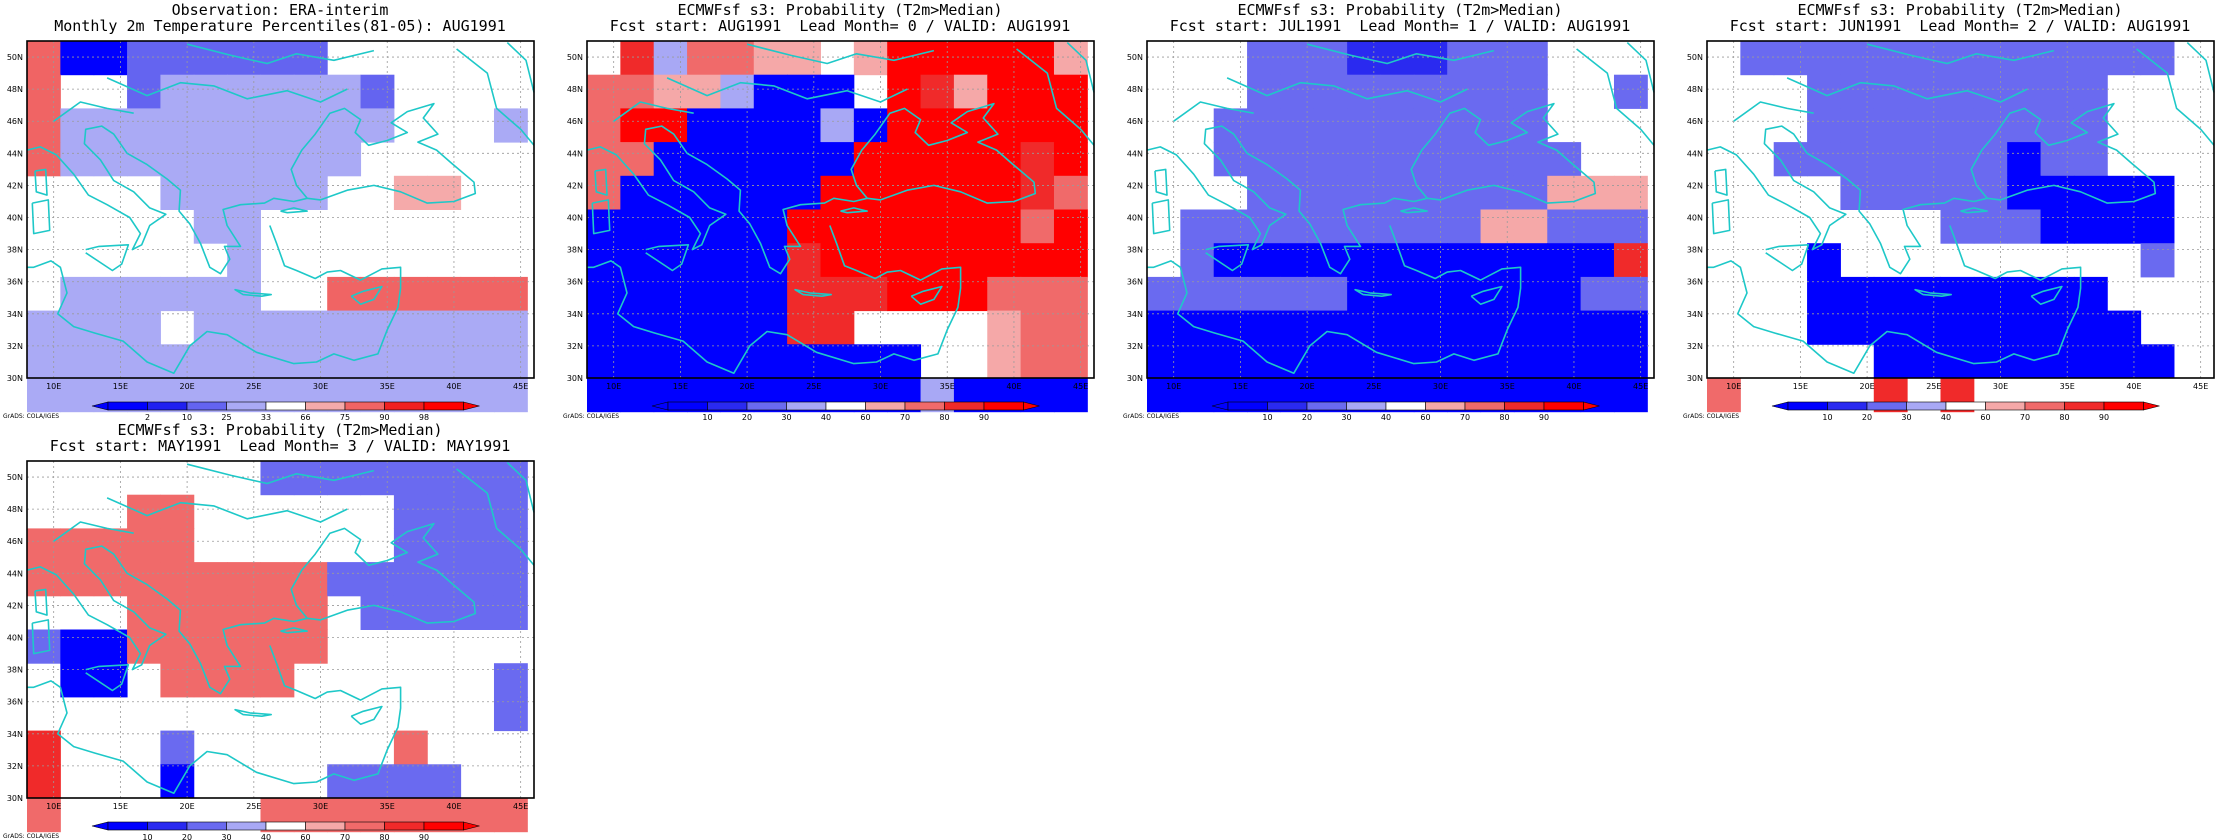  I want to click on coastlines, so click(1960, 208).